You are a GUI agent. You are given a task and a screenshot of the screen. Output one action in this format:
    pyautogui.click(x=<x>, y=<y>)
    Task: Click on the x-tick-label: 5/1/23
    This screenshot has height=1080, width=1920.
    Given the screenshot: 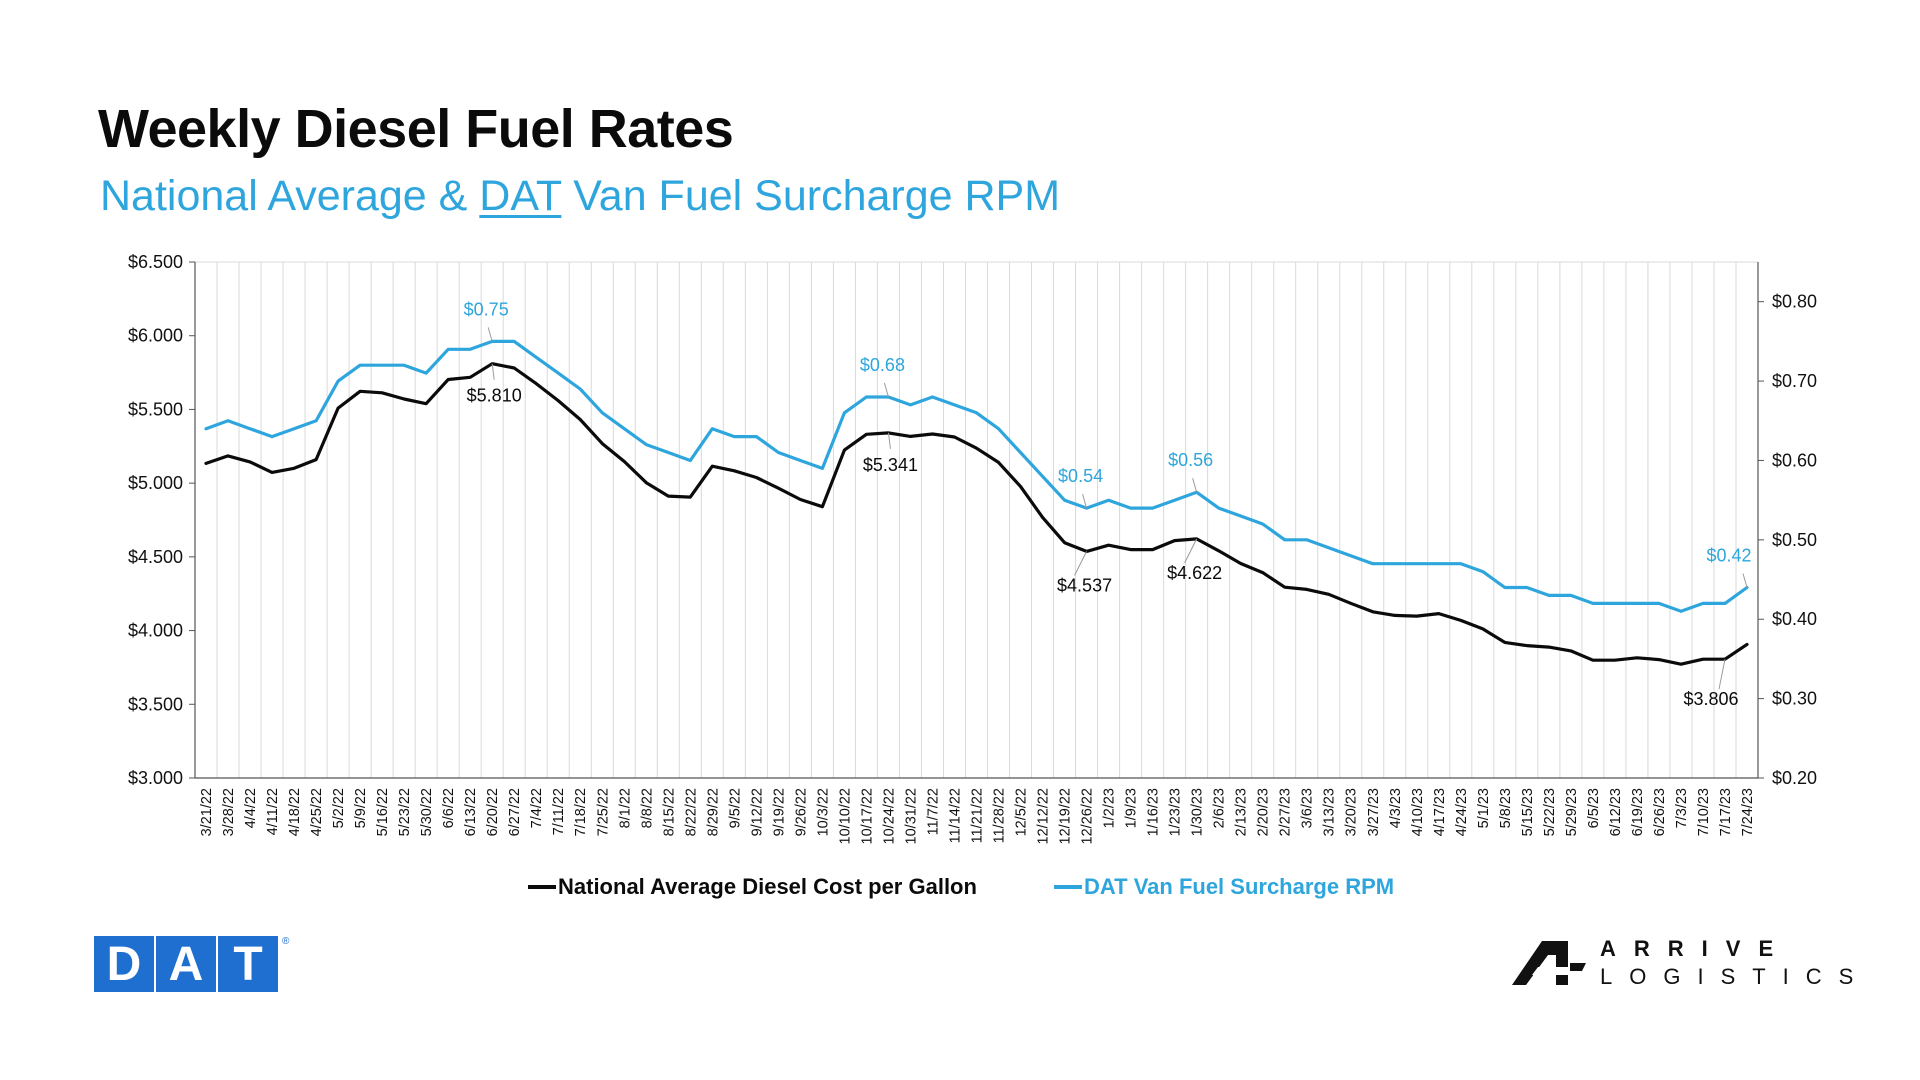 What is the action you would take?
    pyautogui.click(x=1484, y=808)
    